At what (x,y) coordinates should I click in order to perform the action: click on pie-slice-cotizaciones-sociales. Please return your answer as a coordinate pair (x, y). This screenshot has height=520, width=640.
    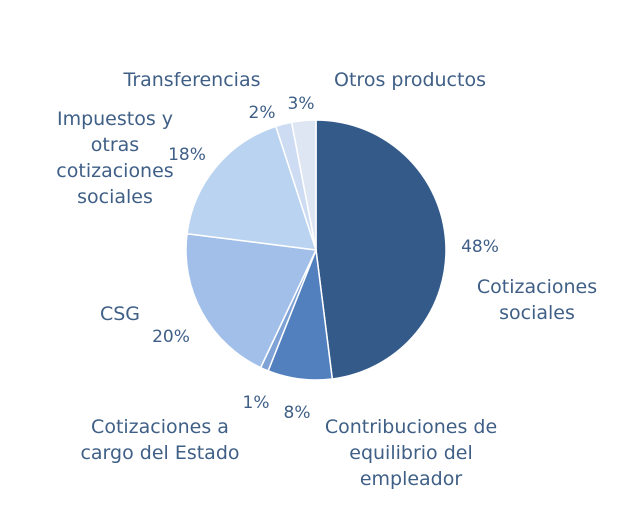
    Looking at the image, I should click on (381, 249).